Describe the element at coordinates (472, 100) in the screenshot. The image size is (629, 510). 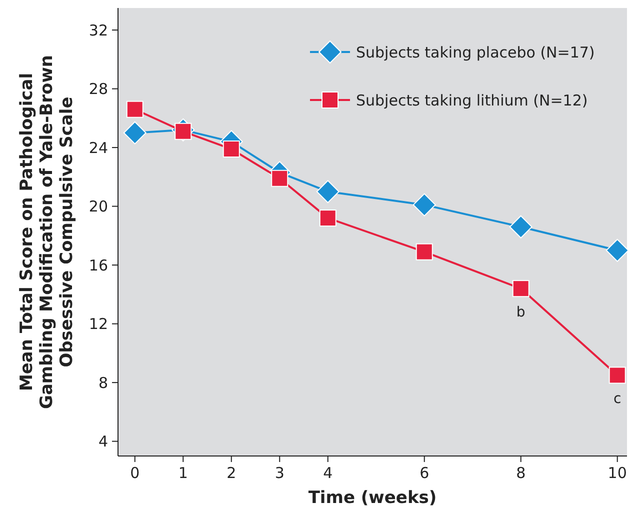
I see `legend-label: Subjects taking lithium (N=12)` at that location.